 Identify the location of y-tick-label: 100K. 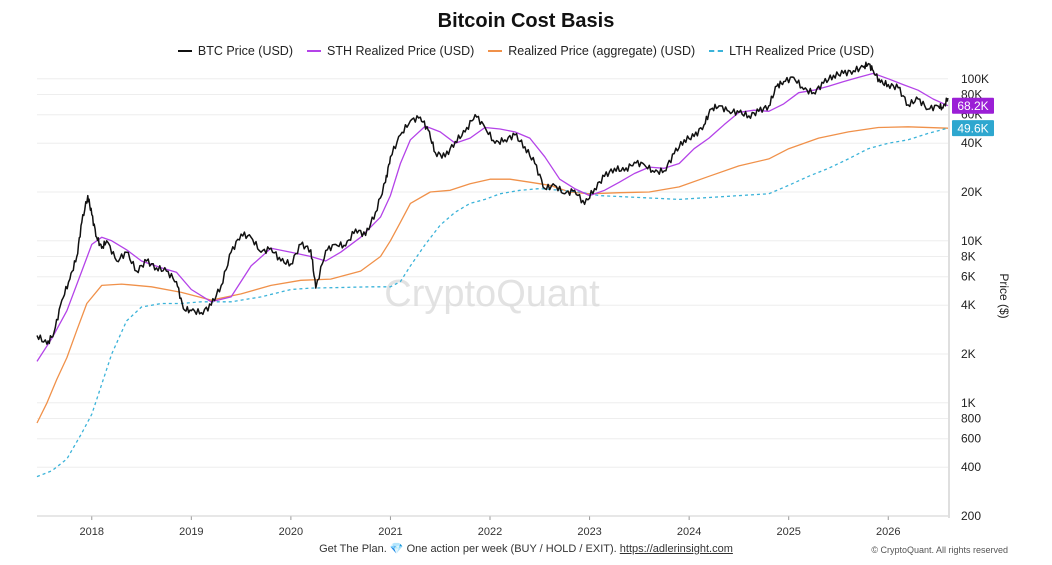
(975, 79).